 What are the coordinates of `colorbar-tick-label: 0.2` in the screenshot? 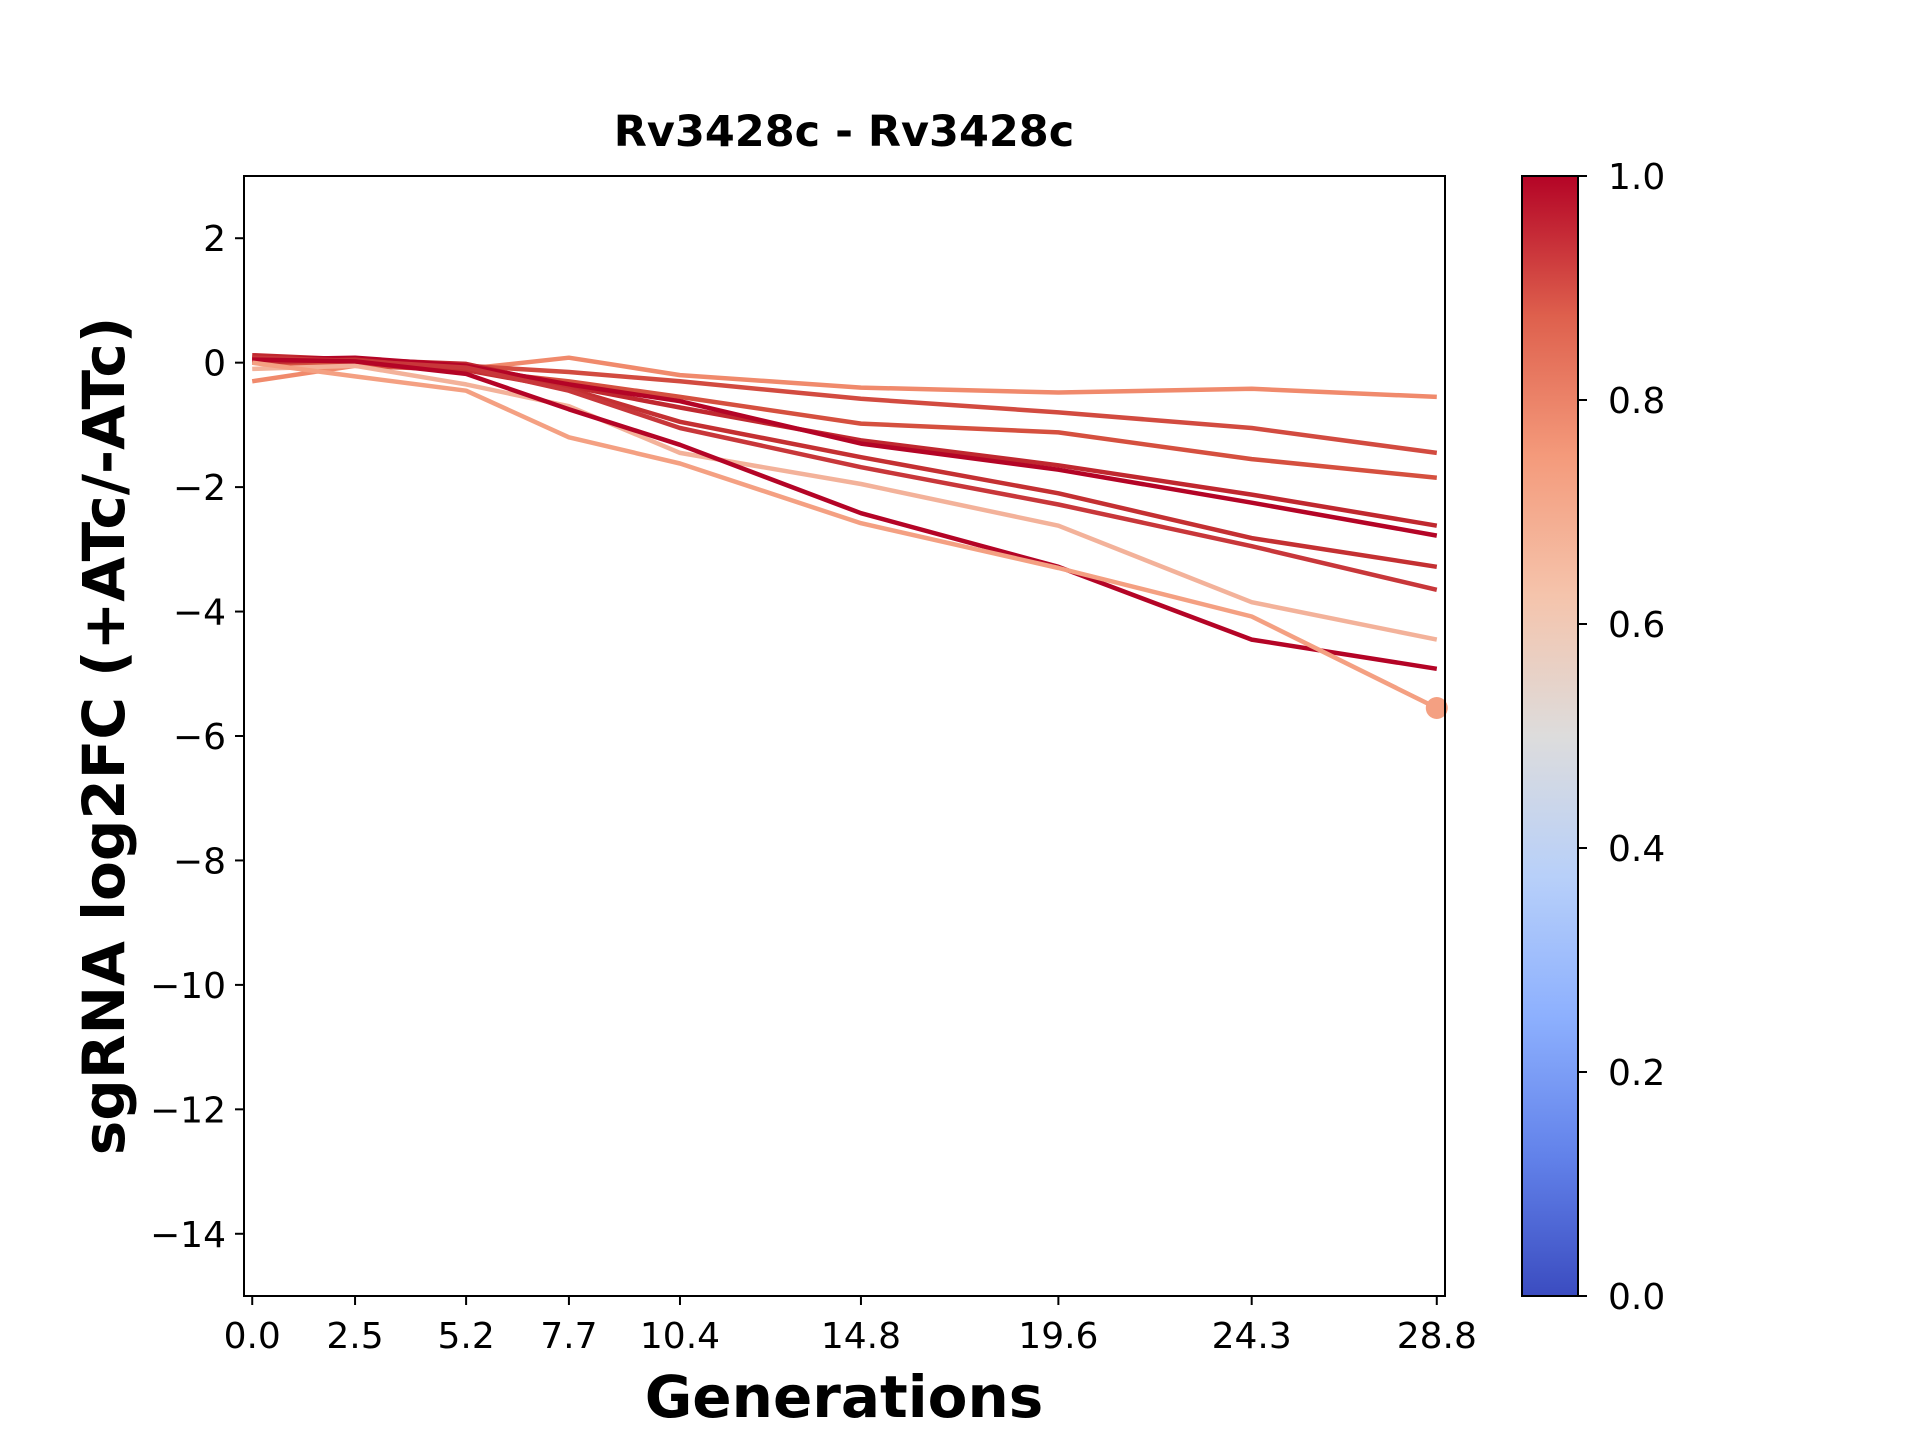 It's located at (1636, 1073).